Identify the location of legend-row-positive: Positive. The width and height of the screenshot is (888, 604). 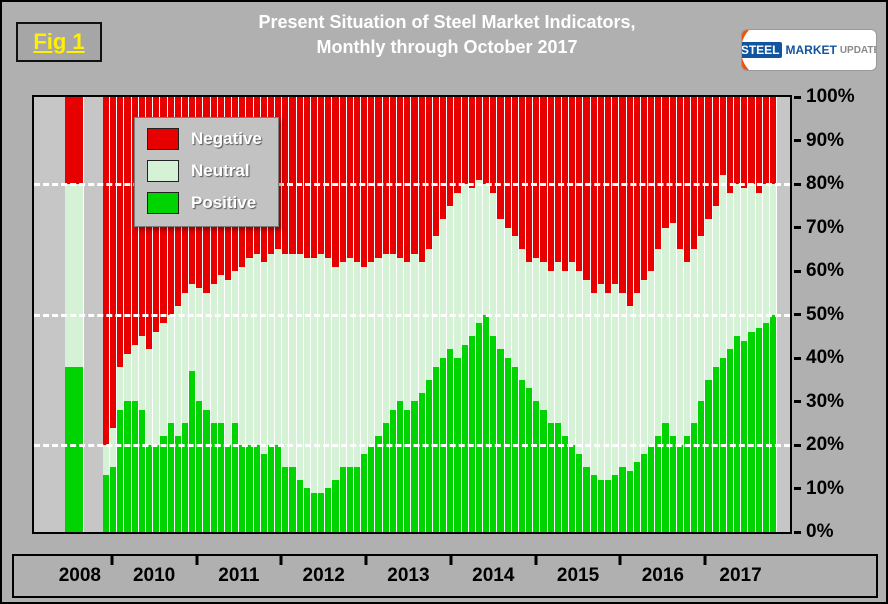
(204, 203).